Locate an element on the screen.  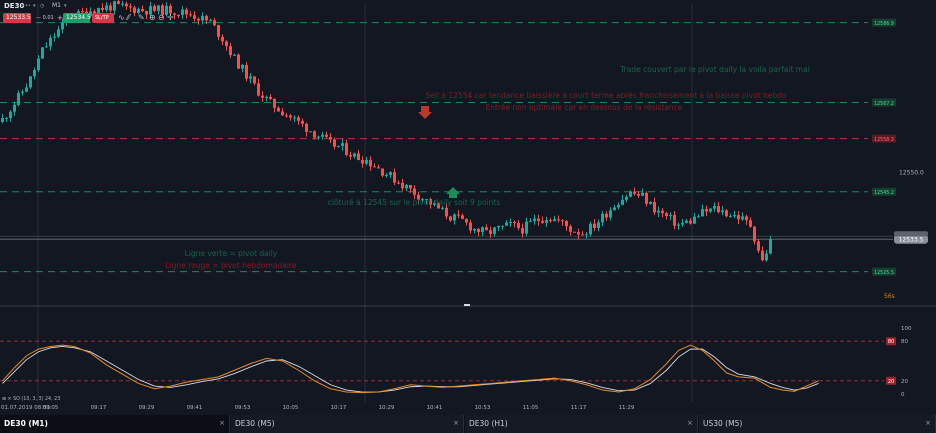
annotation-text: Ligne verte = pivot daily is located at coordinates (231, 253).